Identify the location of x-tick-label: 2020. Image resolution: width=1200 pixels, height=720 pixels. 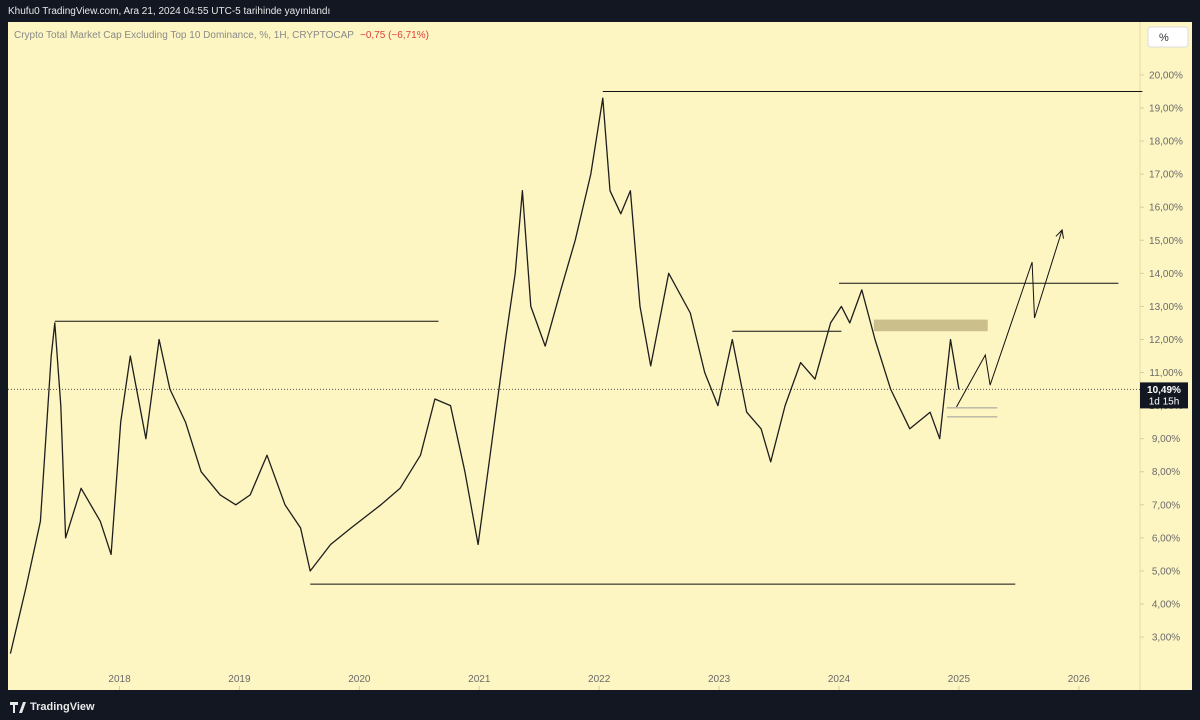
(359, 679).